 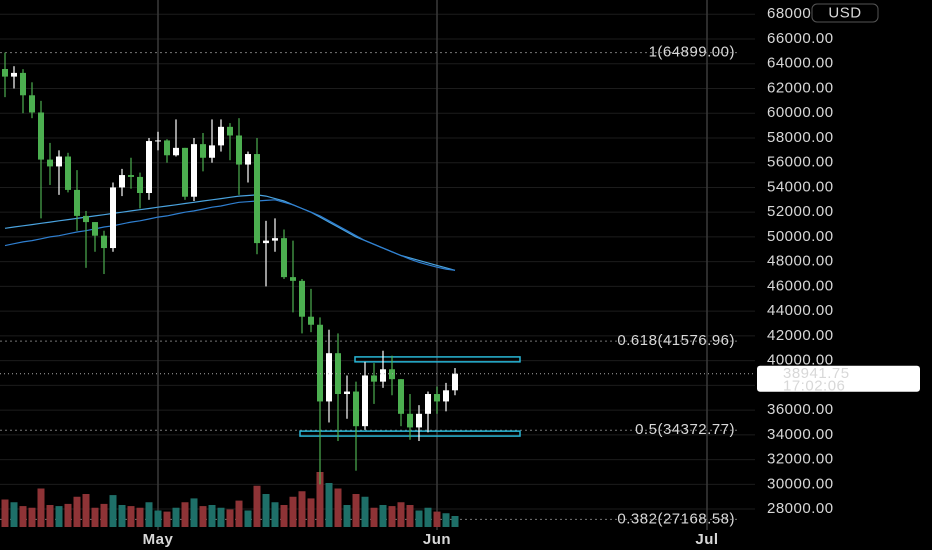 What do you see at coordinates (800, 162) in the screenshot?
I see `y-tick-label: 56000.00` at bounding box center [800, 162].